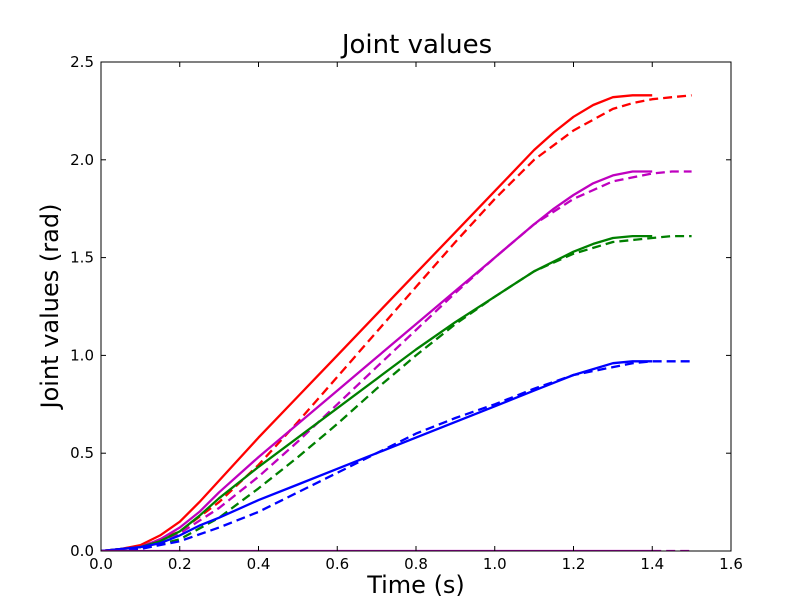  Describe the element at coordinates (259, 564) in the screenshot. I see `x-tick-label: 0.4` at that location.